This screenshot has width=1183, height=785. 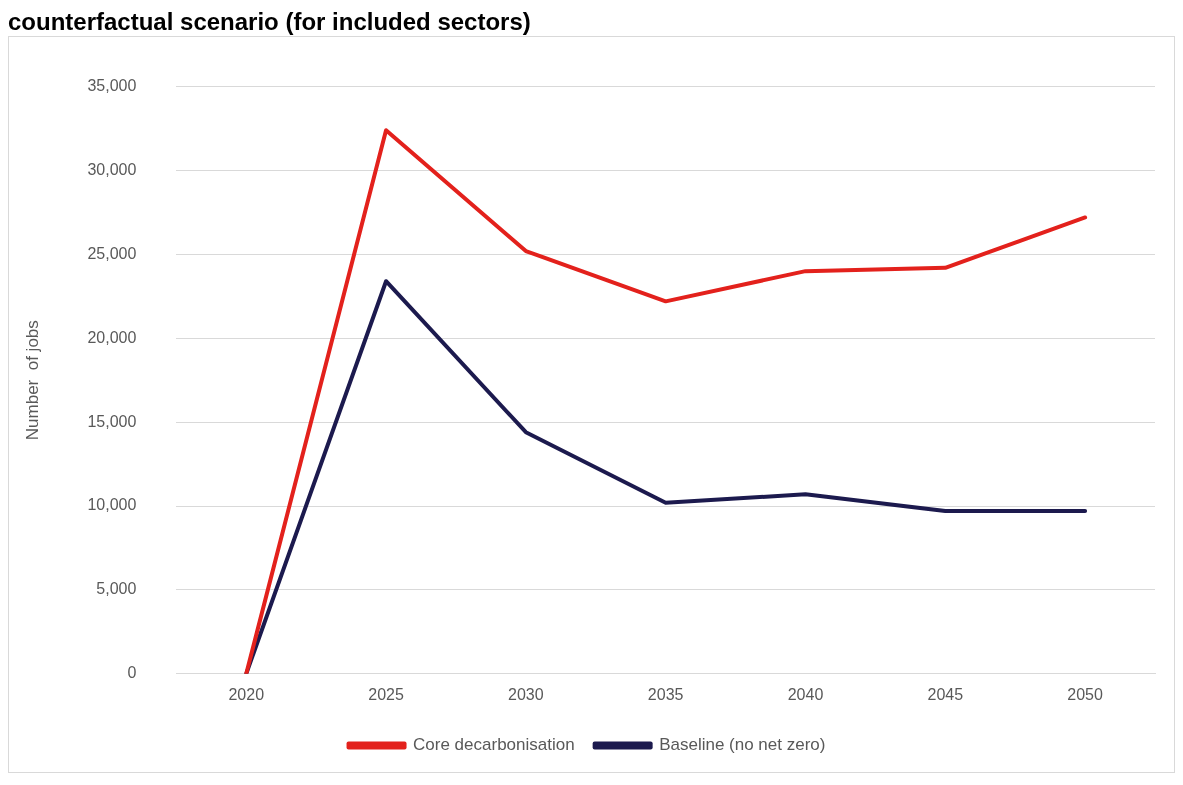 What do you see at coordinates (246, 694) in the screenshot?
I see `x-tick-label: 2020` at bounding box center [246, 694].